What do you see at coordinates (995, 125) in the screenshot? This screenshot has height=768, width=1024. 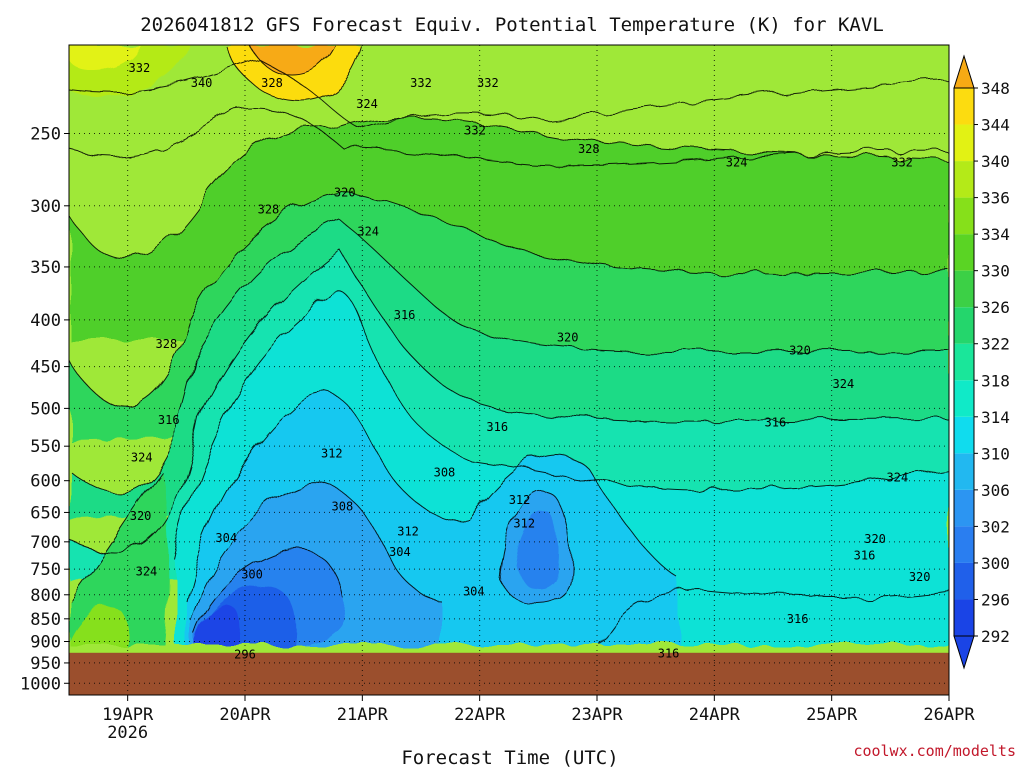 I see `colorbar-label: 344` at bounding box center [995, 125].